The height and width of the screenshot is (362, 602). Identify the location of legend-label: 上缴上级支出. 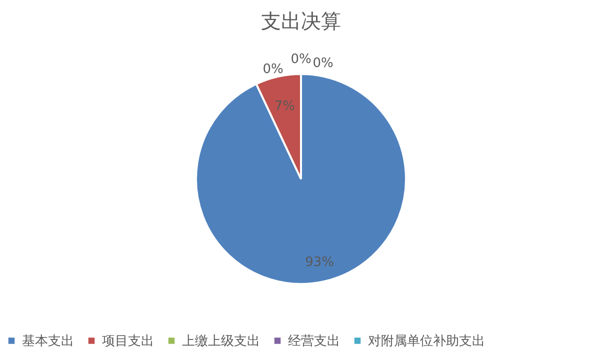
(221, 341).